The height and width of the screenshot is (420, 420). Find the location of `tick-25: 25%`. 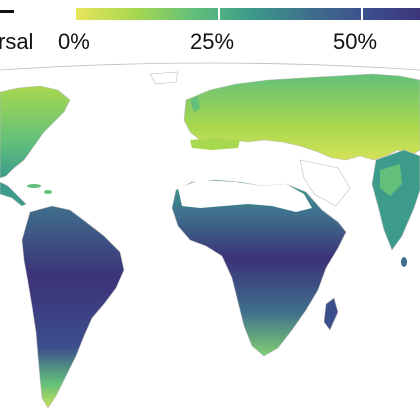

tick-25: 25% is located at coordinates (212, 41).